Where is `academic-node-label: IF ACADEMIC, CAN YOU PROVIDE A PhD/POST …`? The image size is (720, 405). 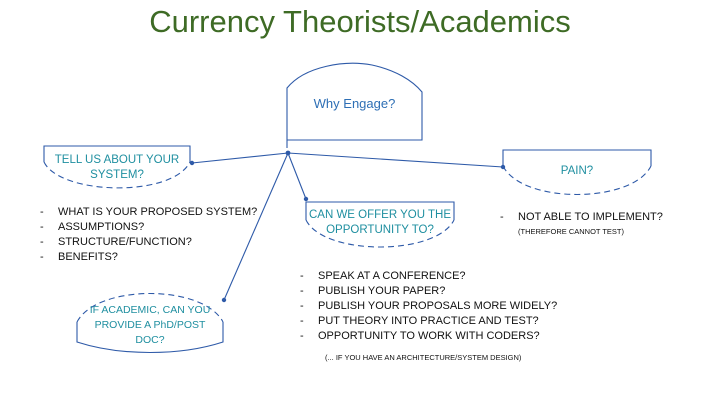
academic-node-label: IF ACADEMIC, CAN YOU PROVIDE A PhD/POST … is located at coordinates (150, 325).